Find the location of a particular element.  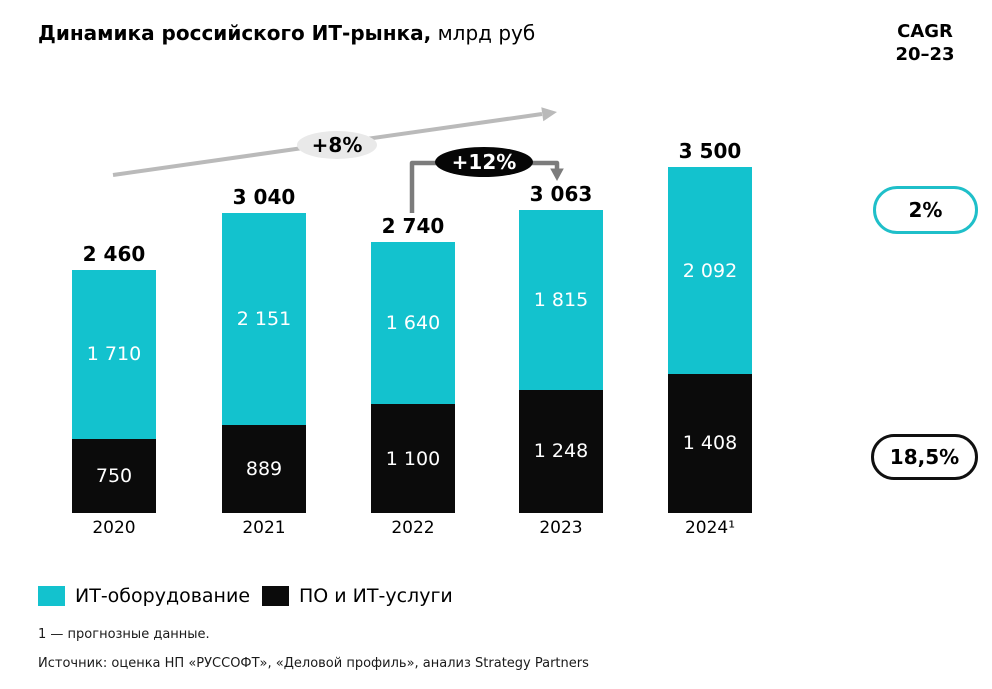

legend-label-equipment: ИТ-оборудование is located at coordinates (163, 596).